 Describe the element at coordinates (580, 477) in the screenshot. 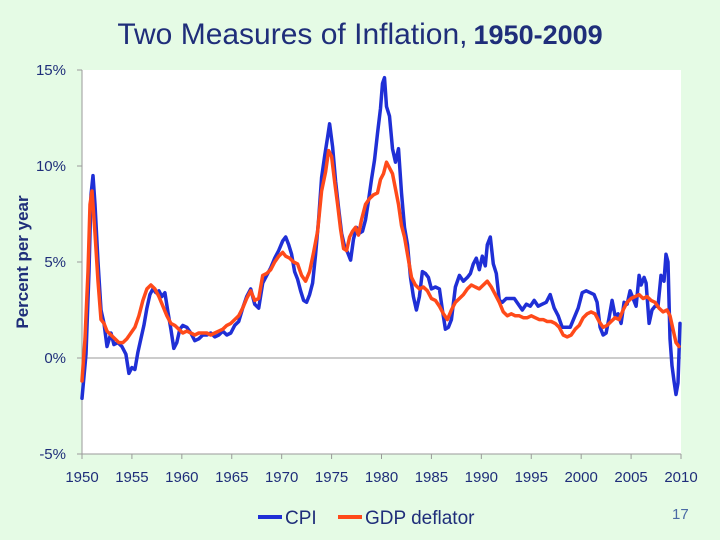

I see `x-tick-label: 2000` at that location.